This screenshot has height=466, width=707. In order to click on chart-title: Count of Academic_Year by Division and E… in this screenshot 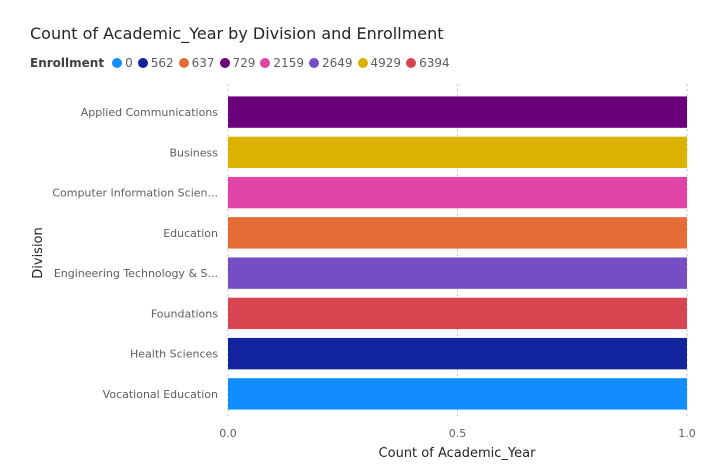, I will do `click(237, 33)`.